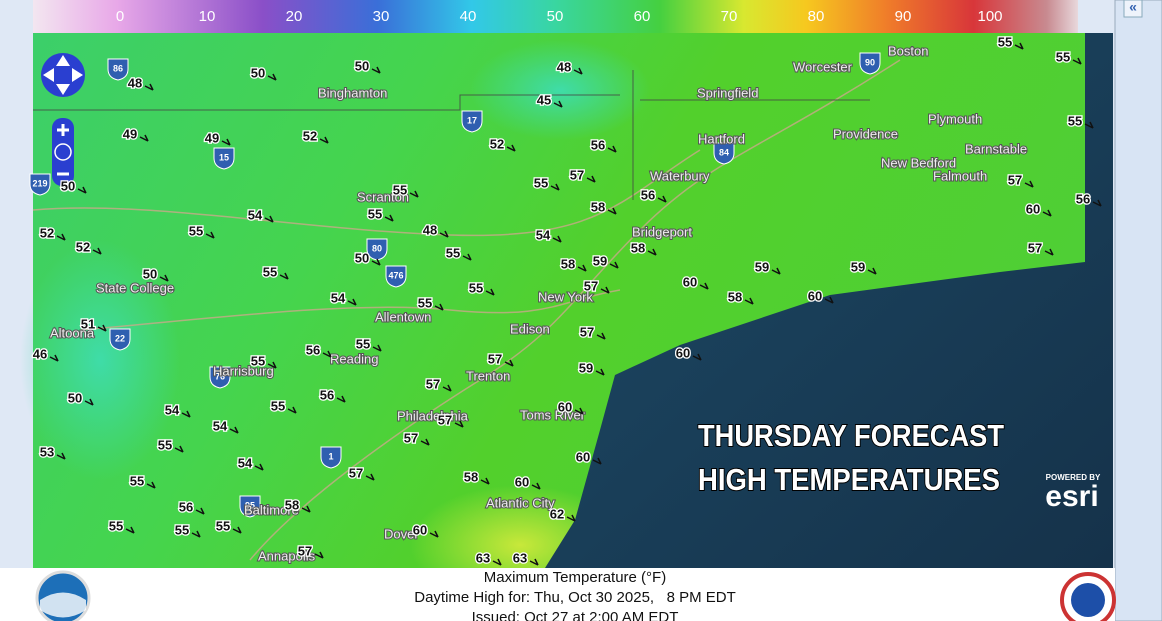 This screenshot has width=1162, height=621. Describe the element at coordinates (212, 137) in the screenshot. I see `temperature-label: 49` at that location.